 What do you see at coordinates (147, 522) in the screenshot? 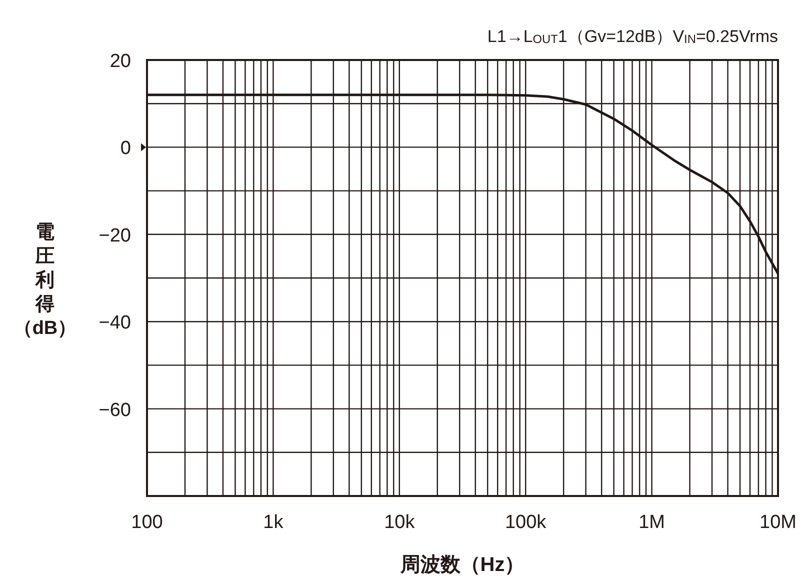
I see `x-tick-label: 100` at bounding box center [147, 522].